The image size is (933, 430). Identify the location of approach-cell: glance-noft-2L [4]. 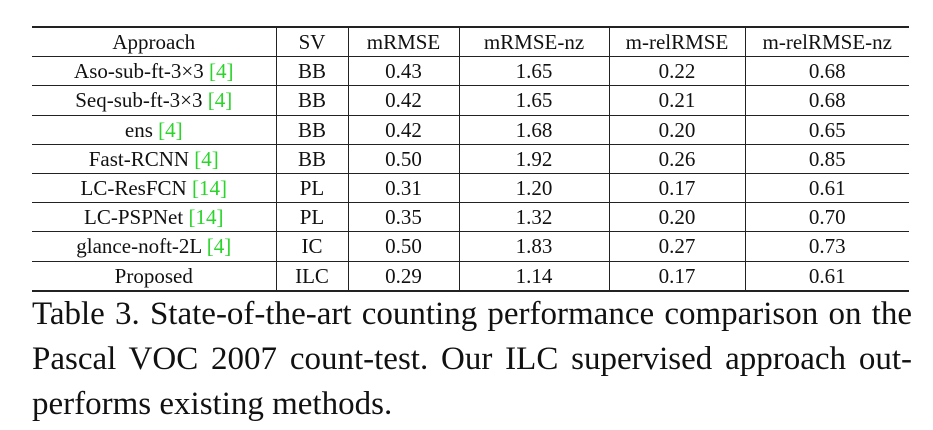
(154, 246).